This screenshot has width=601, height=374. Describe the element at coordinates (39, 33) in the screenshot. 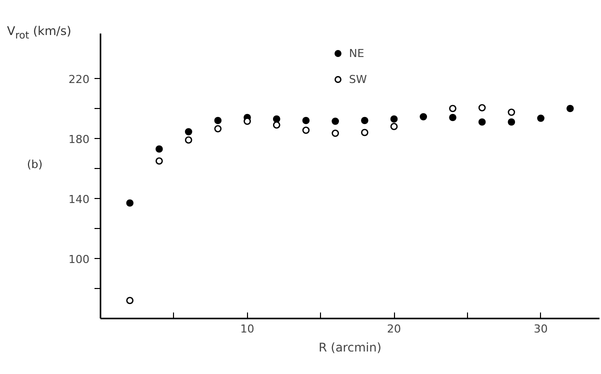

I see `y-axis-title: V$_{rot}$ (km/s)` at that location.